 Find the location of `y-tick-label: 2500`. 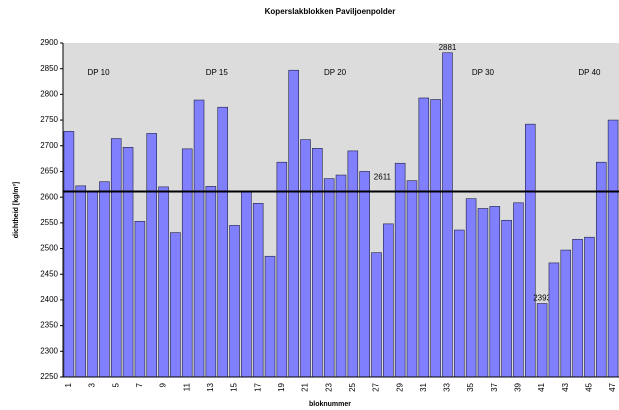

y-tick-label: 2500 is located at coordinates (49, 248).